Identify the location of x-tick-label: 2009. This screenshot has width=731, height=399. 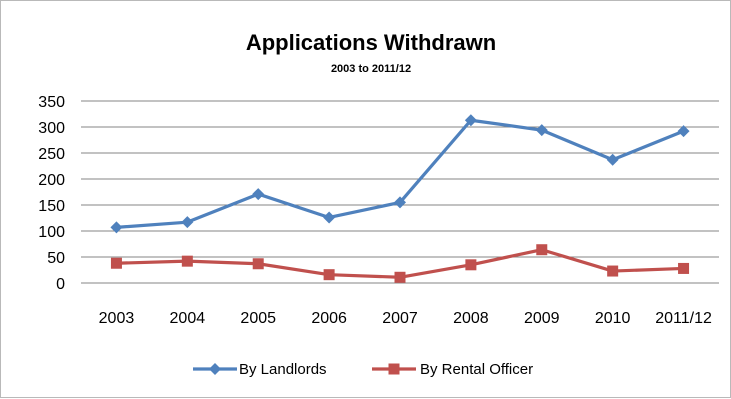
(542, 318).